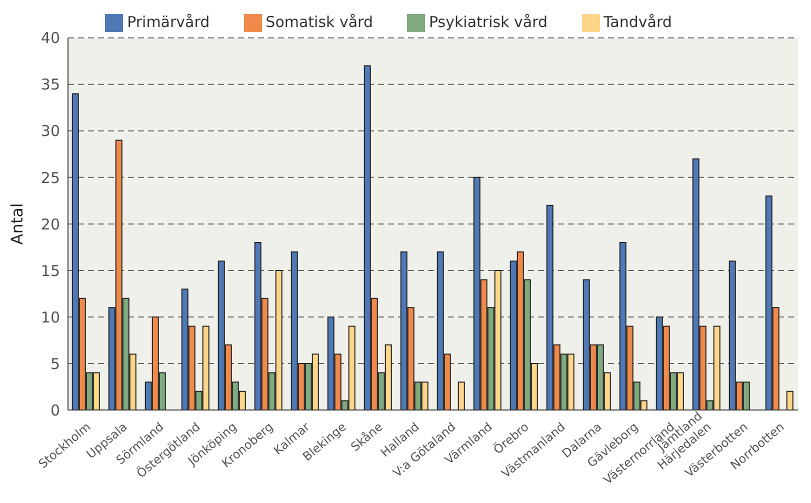 This screenshot has height=503, width=811. Describe the element at coordinates (168, 22) in the screenshot. I see `legend-label: Primärvård` at that location.